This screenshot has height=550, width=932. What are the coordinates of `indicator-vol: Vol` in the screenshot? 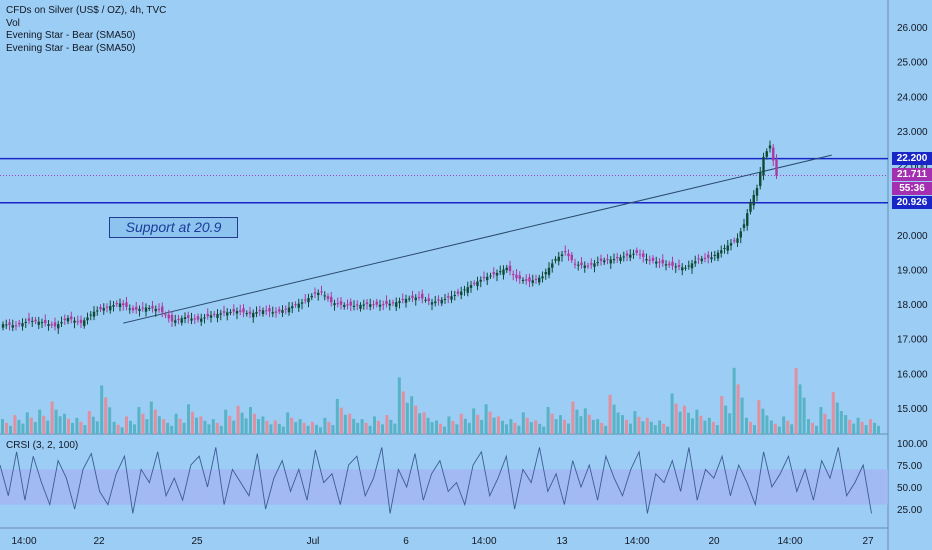 It's located at (13, 23).